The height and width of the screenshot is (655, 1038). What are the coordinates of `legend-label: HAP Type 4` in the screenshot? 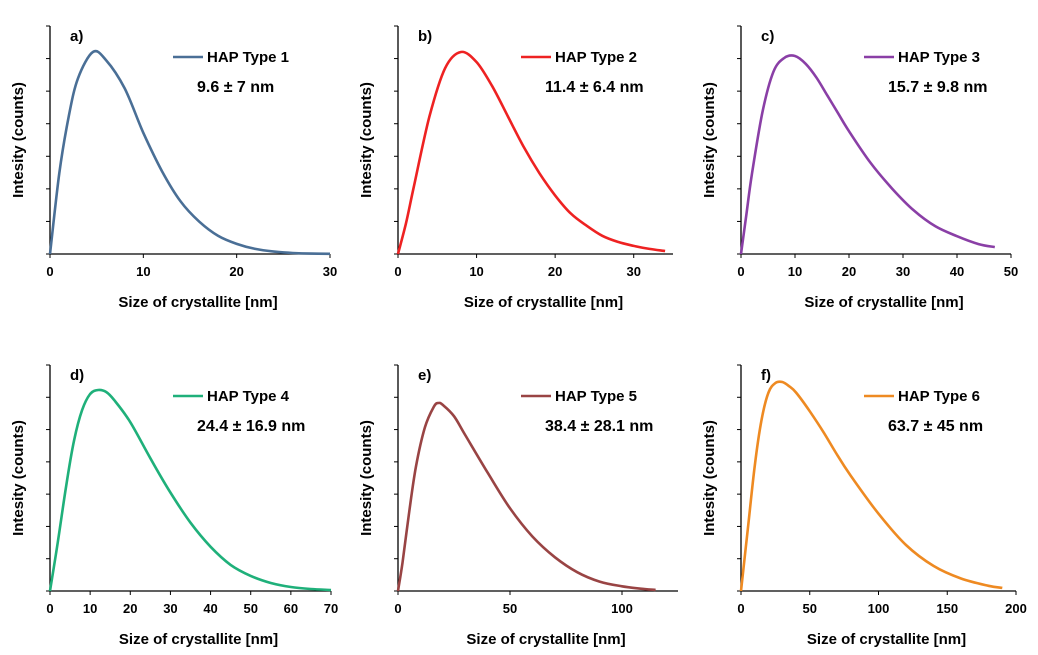 It's located at (248, 396).